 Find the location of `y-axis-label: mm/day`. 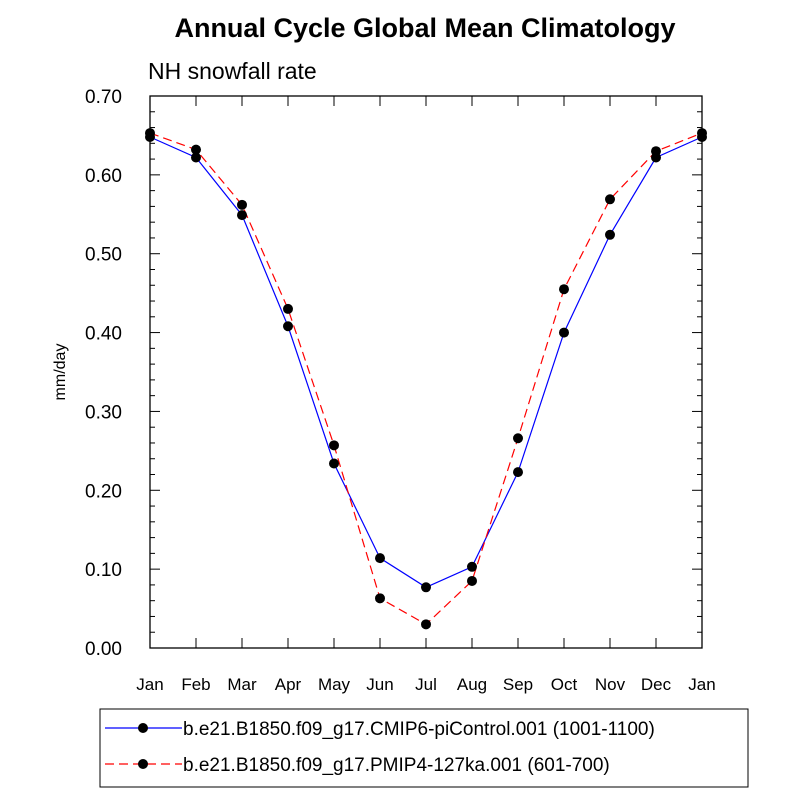

y-axis-label: mm/day is located at coordinates (60, 372).